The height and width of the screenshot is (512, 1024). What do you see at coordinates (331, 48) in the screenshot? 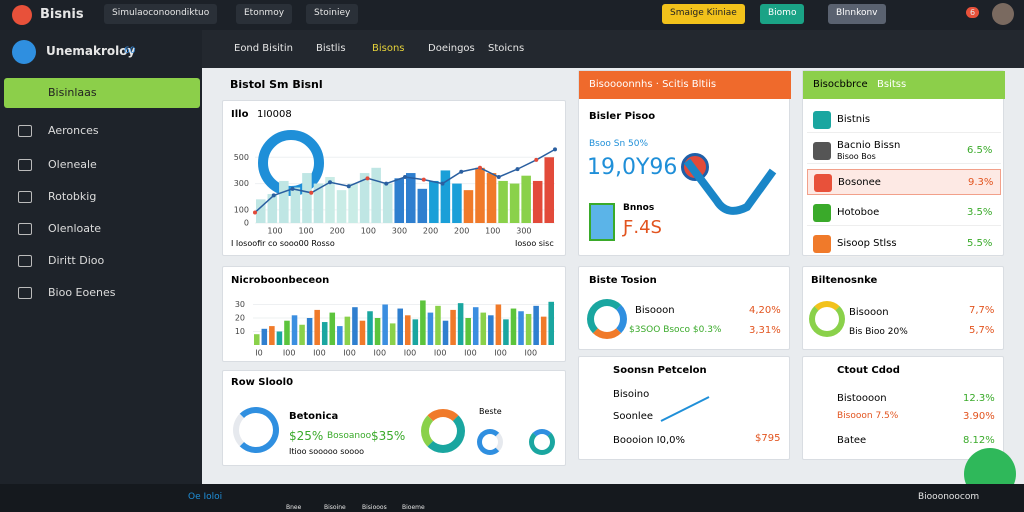
I see `nav-item: Bistlis` at bounding box center [331, 48].